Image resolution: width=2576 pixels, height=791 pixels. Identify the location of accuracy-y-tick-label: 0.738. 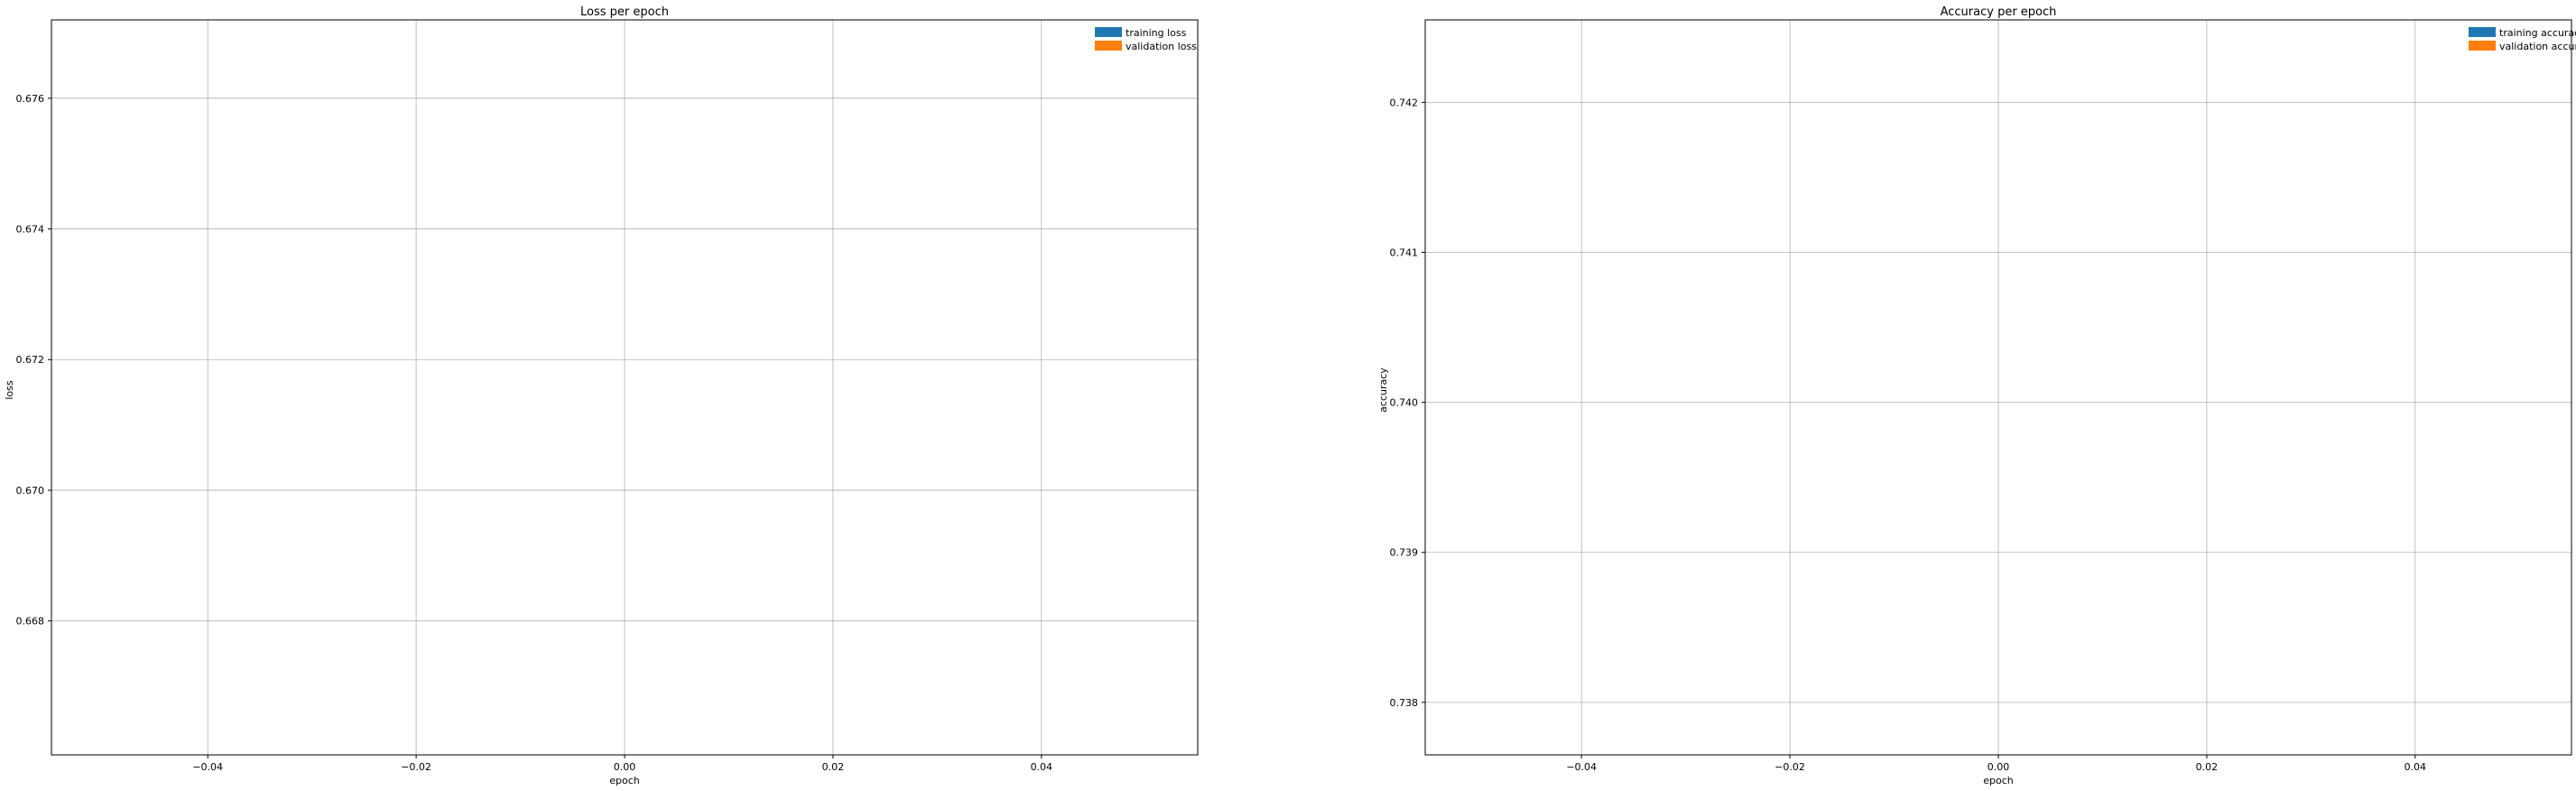
(1404, 703).